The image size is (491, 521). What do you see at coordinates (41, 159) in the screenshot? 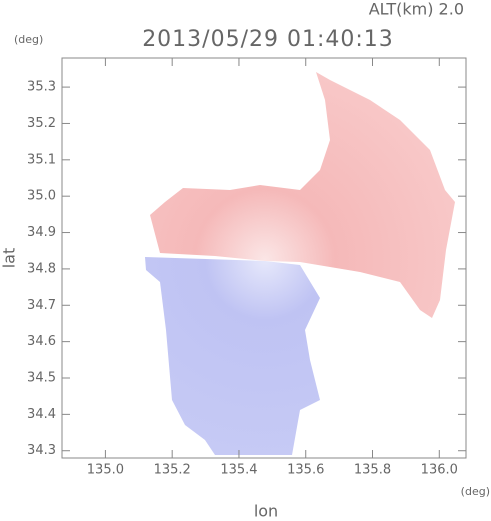
I see `y-tick-label: 35.1` at bounding box center [41, 159].